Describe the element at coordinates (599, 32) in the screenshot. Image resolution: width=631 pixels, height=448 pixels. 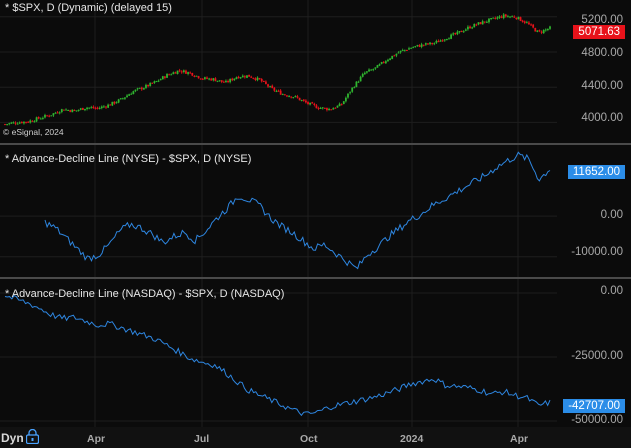
I see `spx-last-price-badge: 5071.63` at that location.